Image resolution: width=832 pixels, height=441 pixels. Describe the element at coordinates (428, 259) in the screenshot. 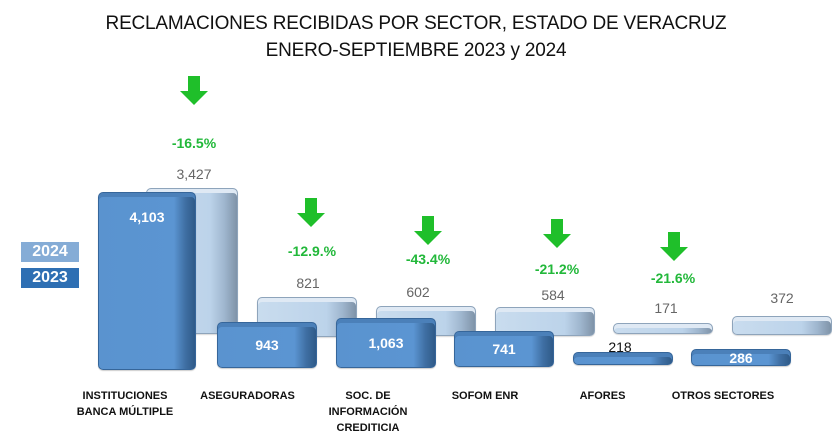

I see `pct-change-label: -43.4%` at that location.